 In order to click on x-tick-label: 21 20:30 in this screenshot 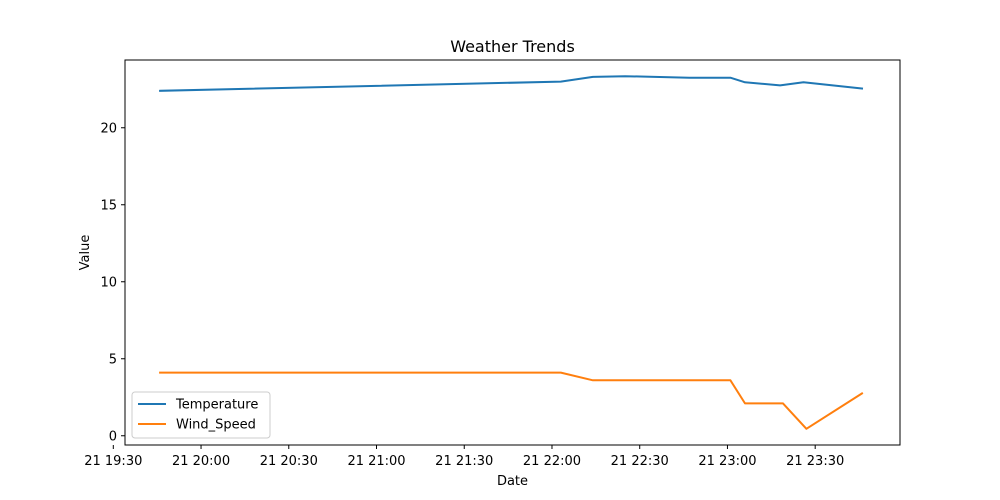, I will do `click(289, 461)`.